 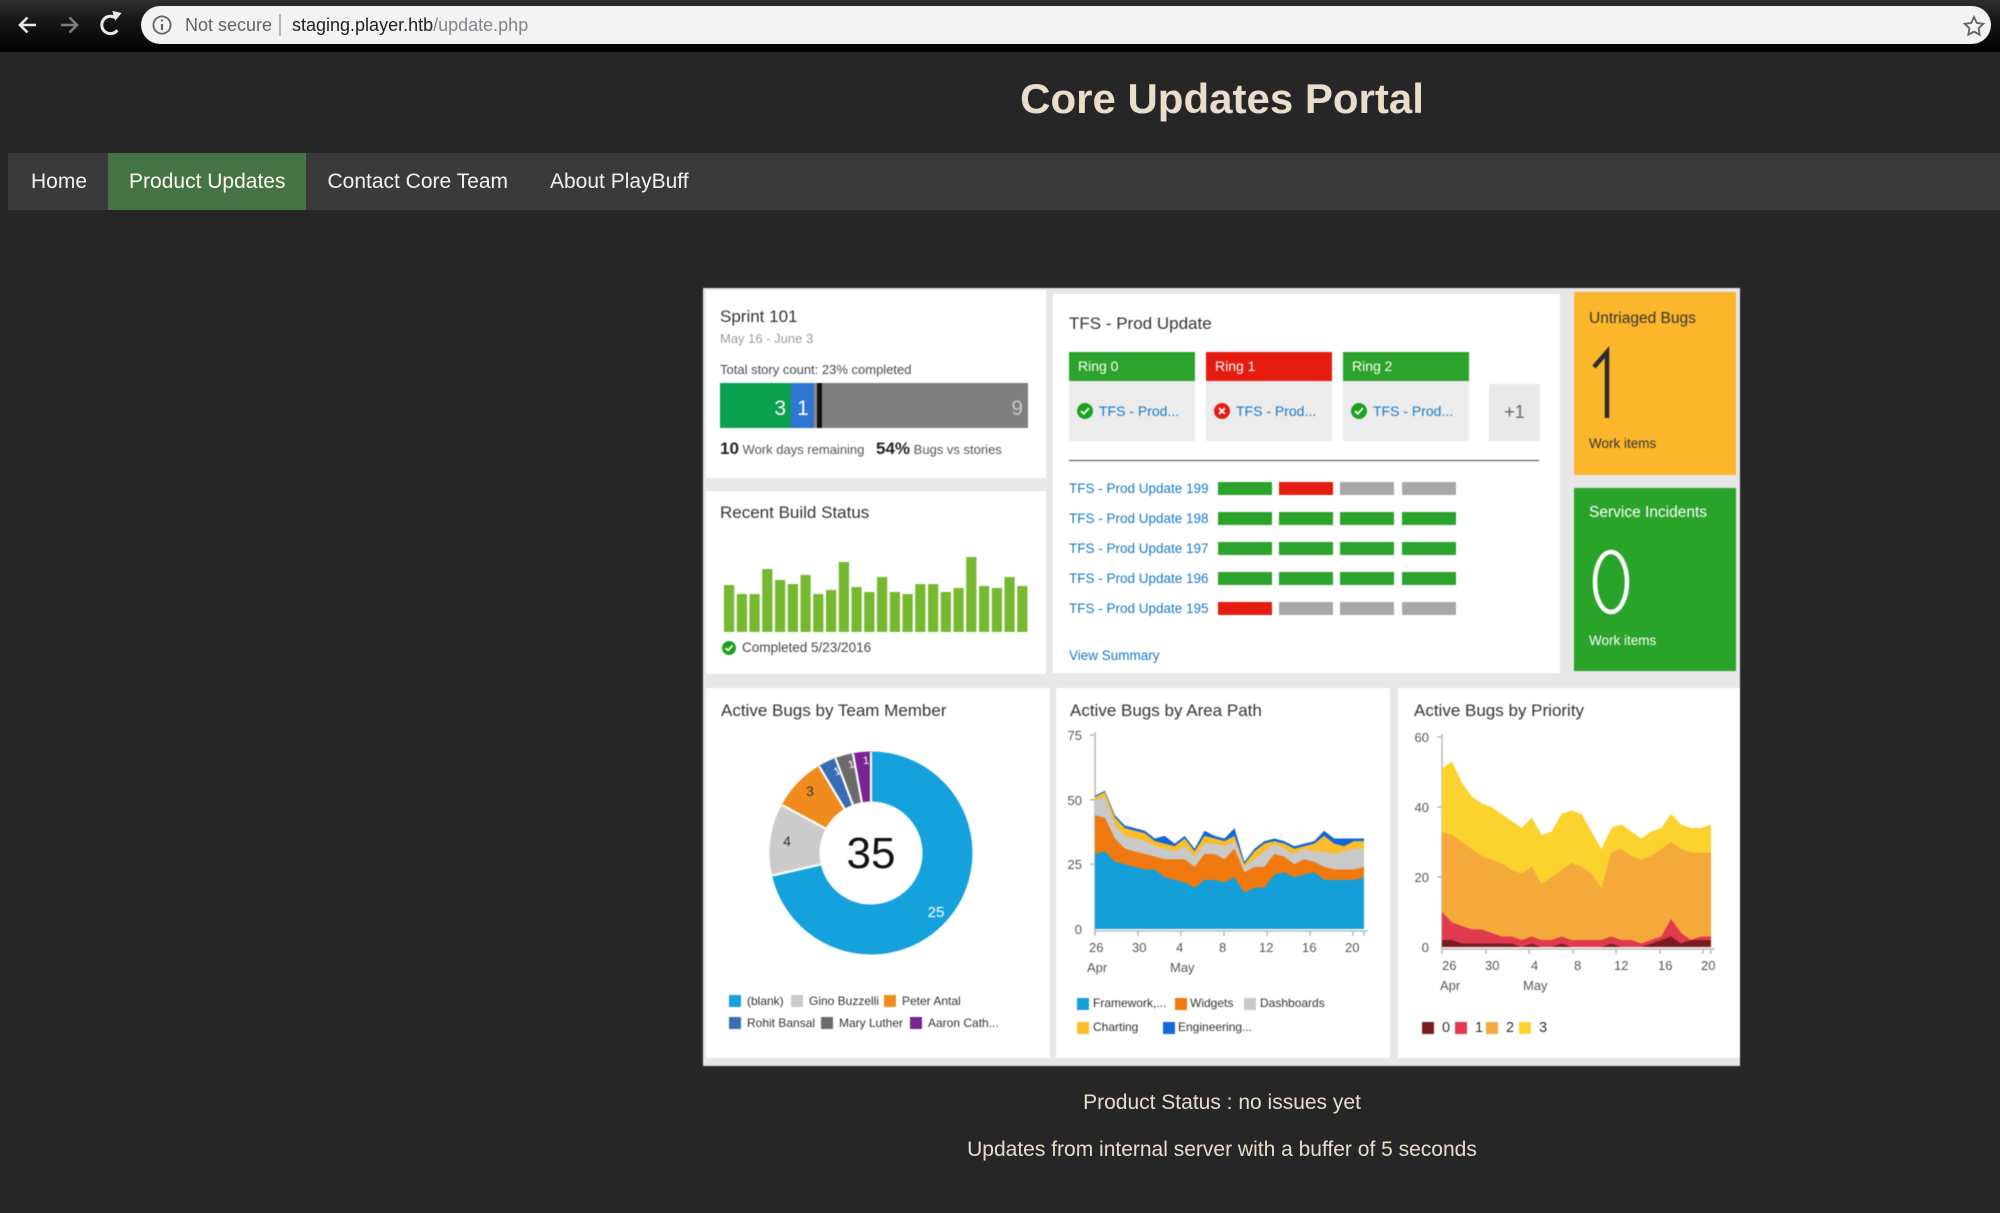 I want to click on svg-text: 35, so click(x=871, y=853).